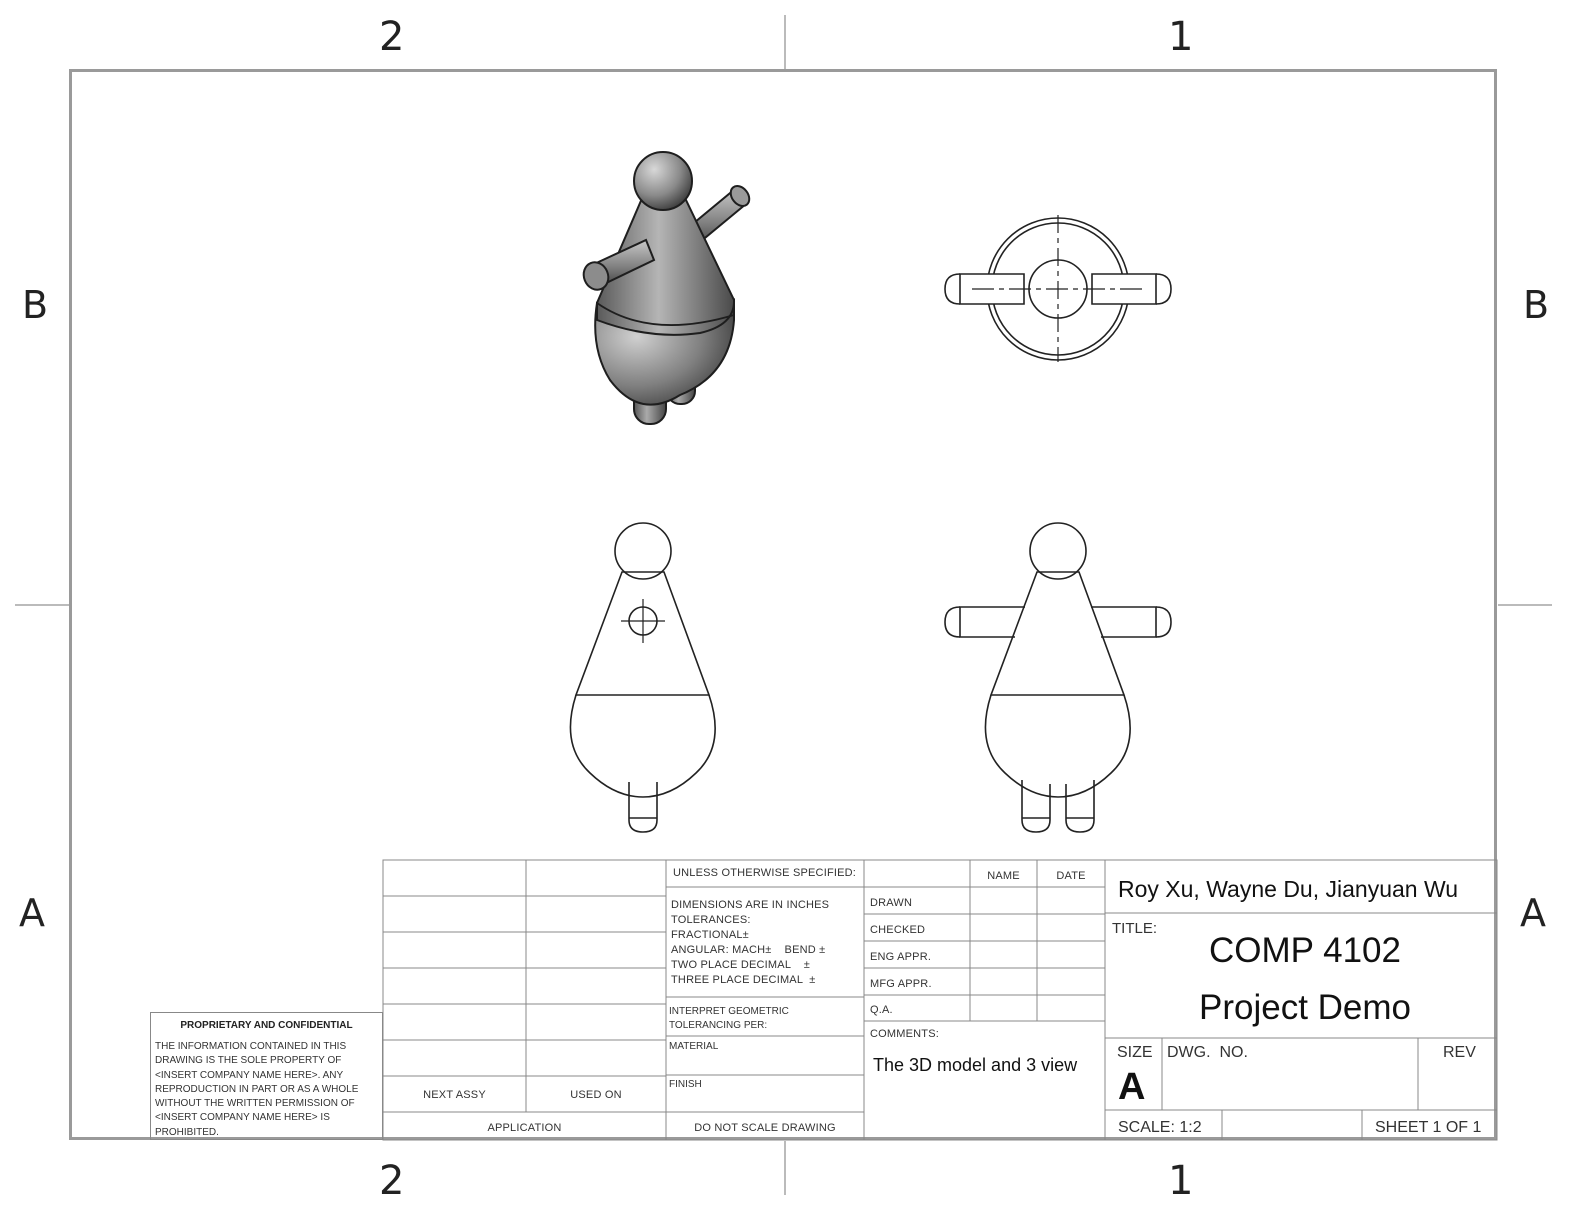 The width and height of the screenshot is (1579, 1223). I want to click on zone-label-bottom-1: 1, so click(1181, 1181).